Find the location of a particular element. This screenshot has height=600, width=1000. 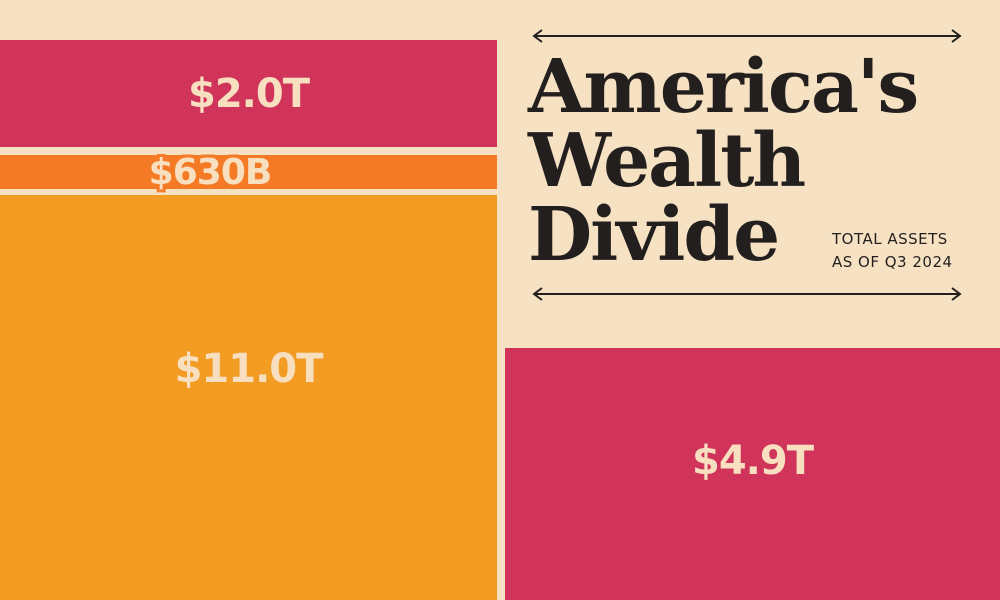

subtitle-line-1: TOTAL ASSETS is located at coordinates (890, 239).